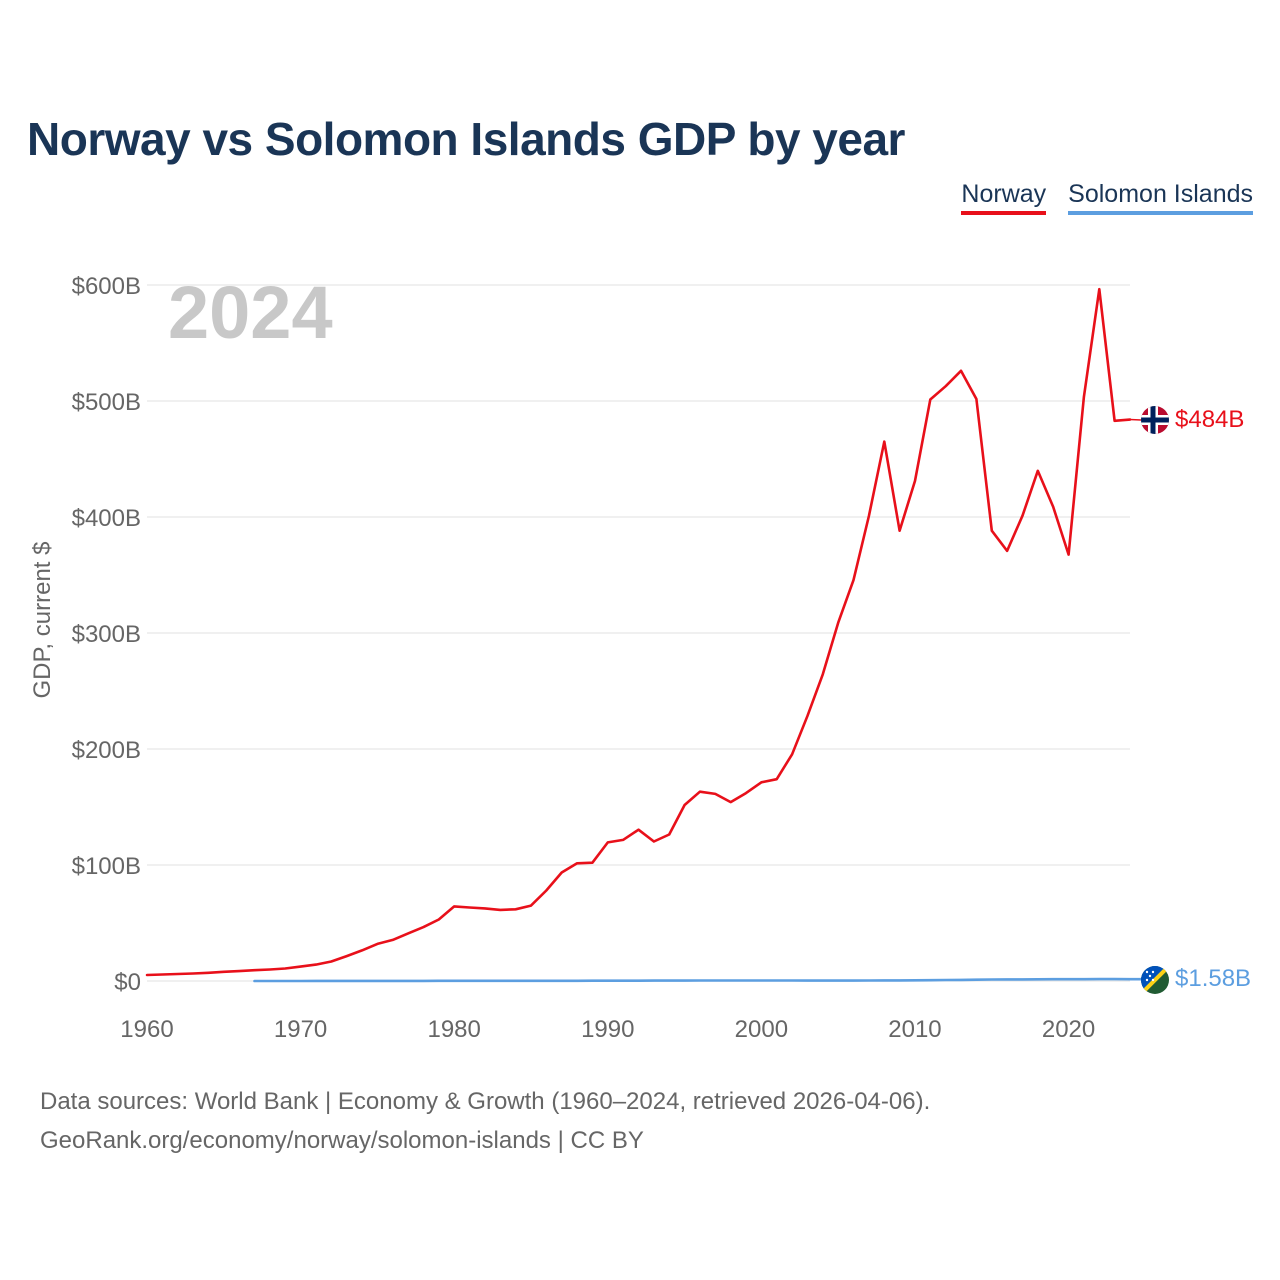 Image resolution: width=1280 pixels, height=1280 pixels. I want to click on series-line-solomon-islands, so click(700, 980).